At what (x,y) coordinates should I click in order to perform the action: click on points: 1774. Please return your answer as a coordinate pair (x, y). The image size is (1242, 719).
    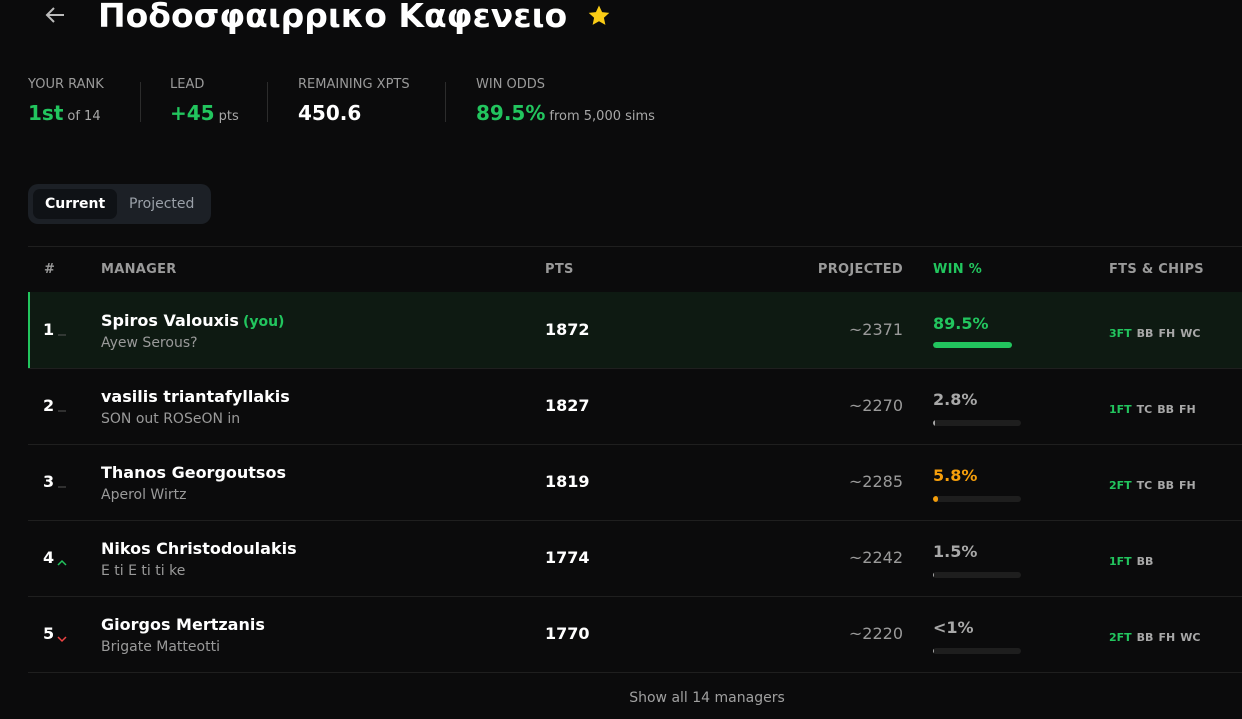
    Looking at the image, I should click on (567, 557).